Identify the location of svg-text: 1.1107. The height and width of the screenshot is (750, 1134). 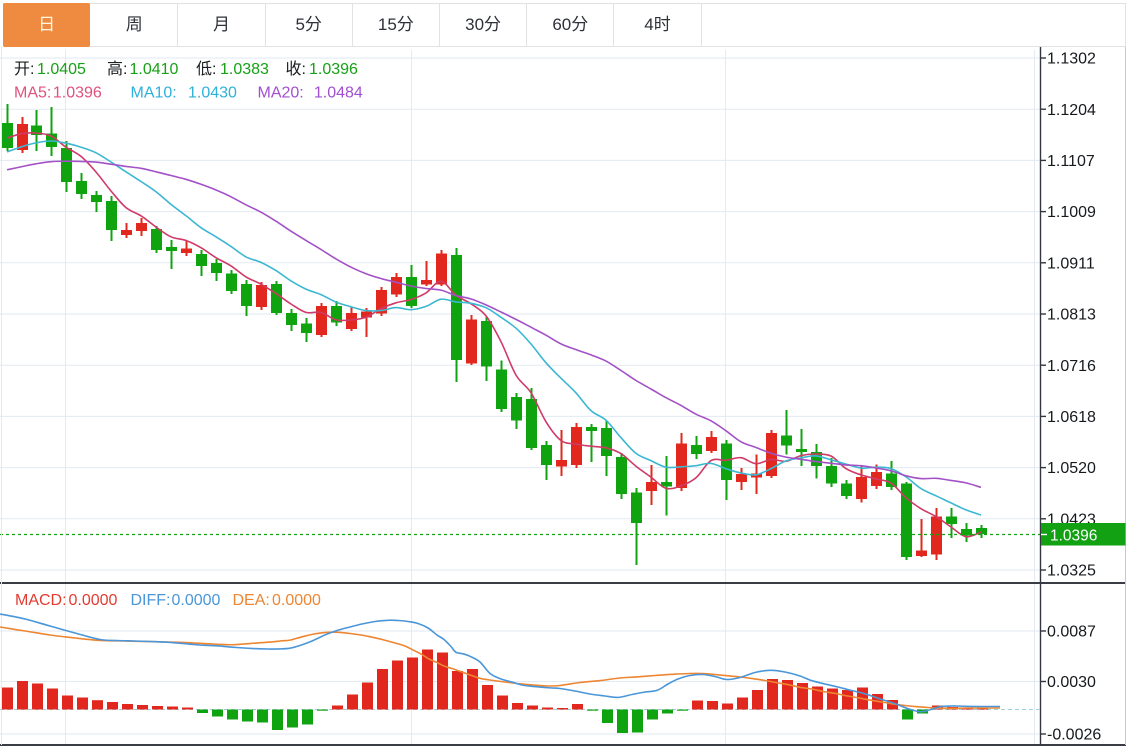
(1071, 161).